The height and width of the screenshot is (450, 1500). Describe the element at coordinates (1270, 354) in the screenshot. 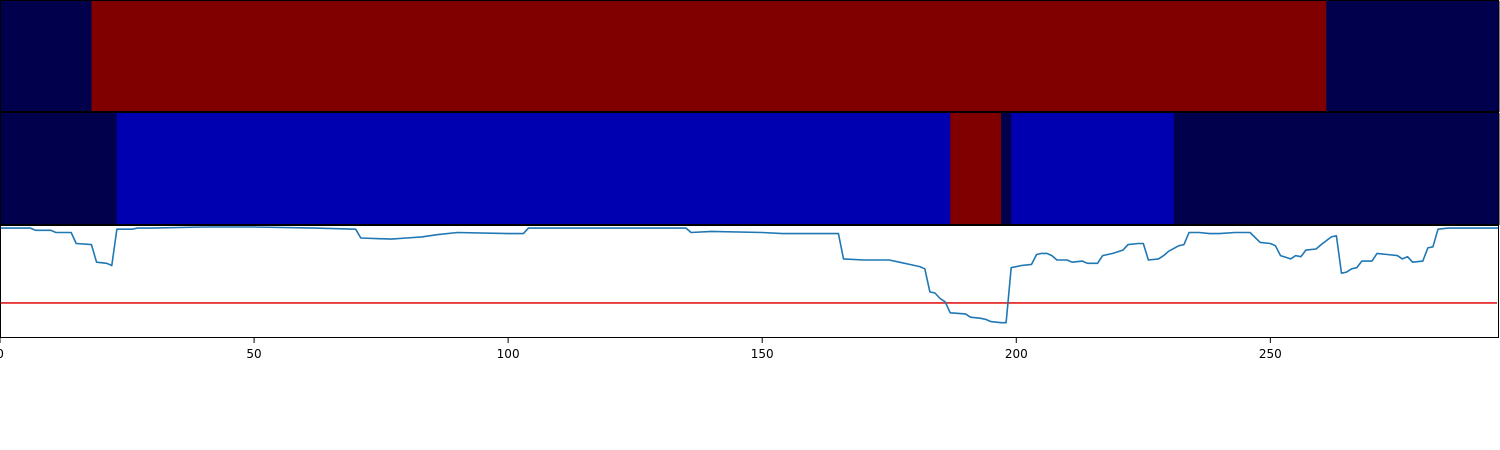

I see `x-tick-label: 250` at that location.